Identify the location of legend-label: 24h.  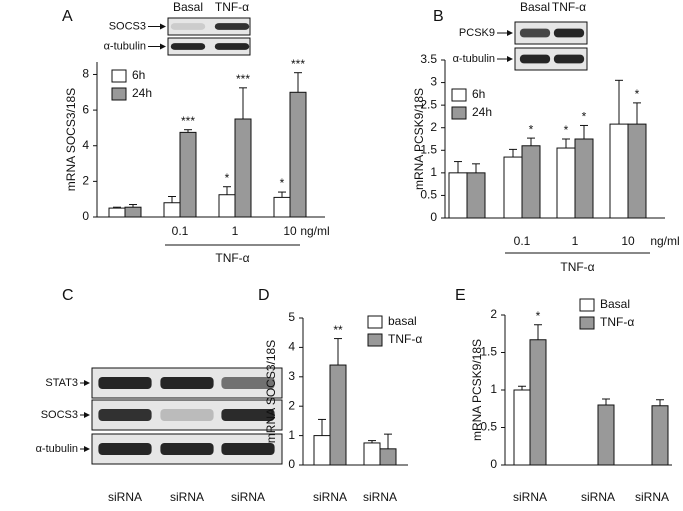
(142, 93).